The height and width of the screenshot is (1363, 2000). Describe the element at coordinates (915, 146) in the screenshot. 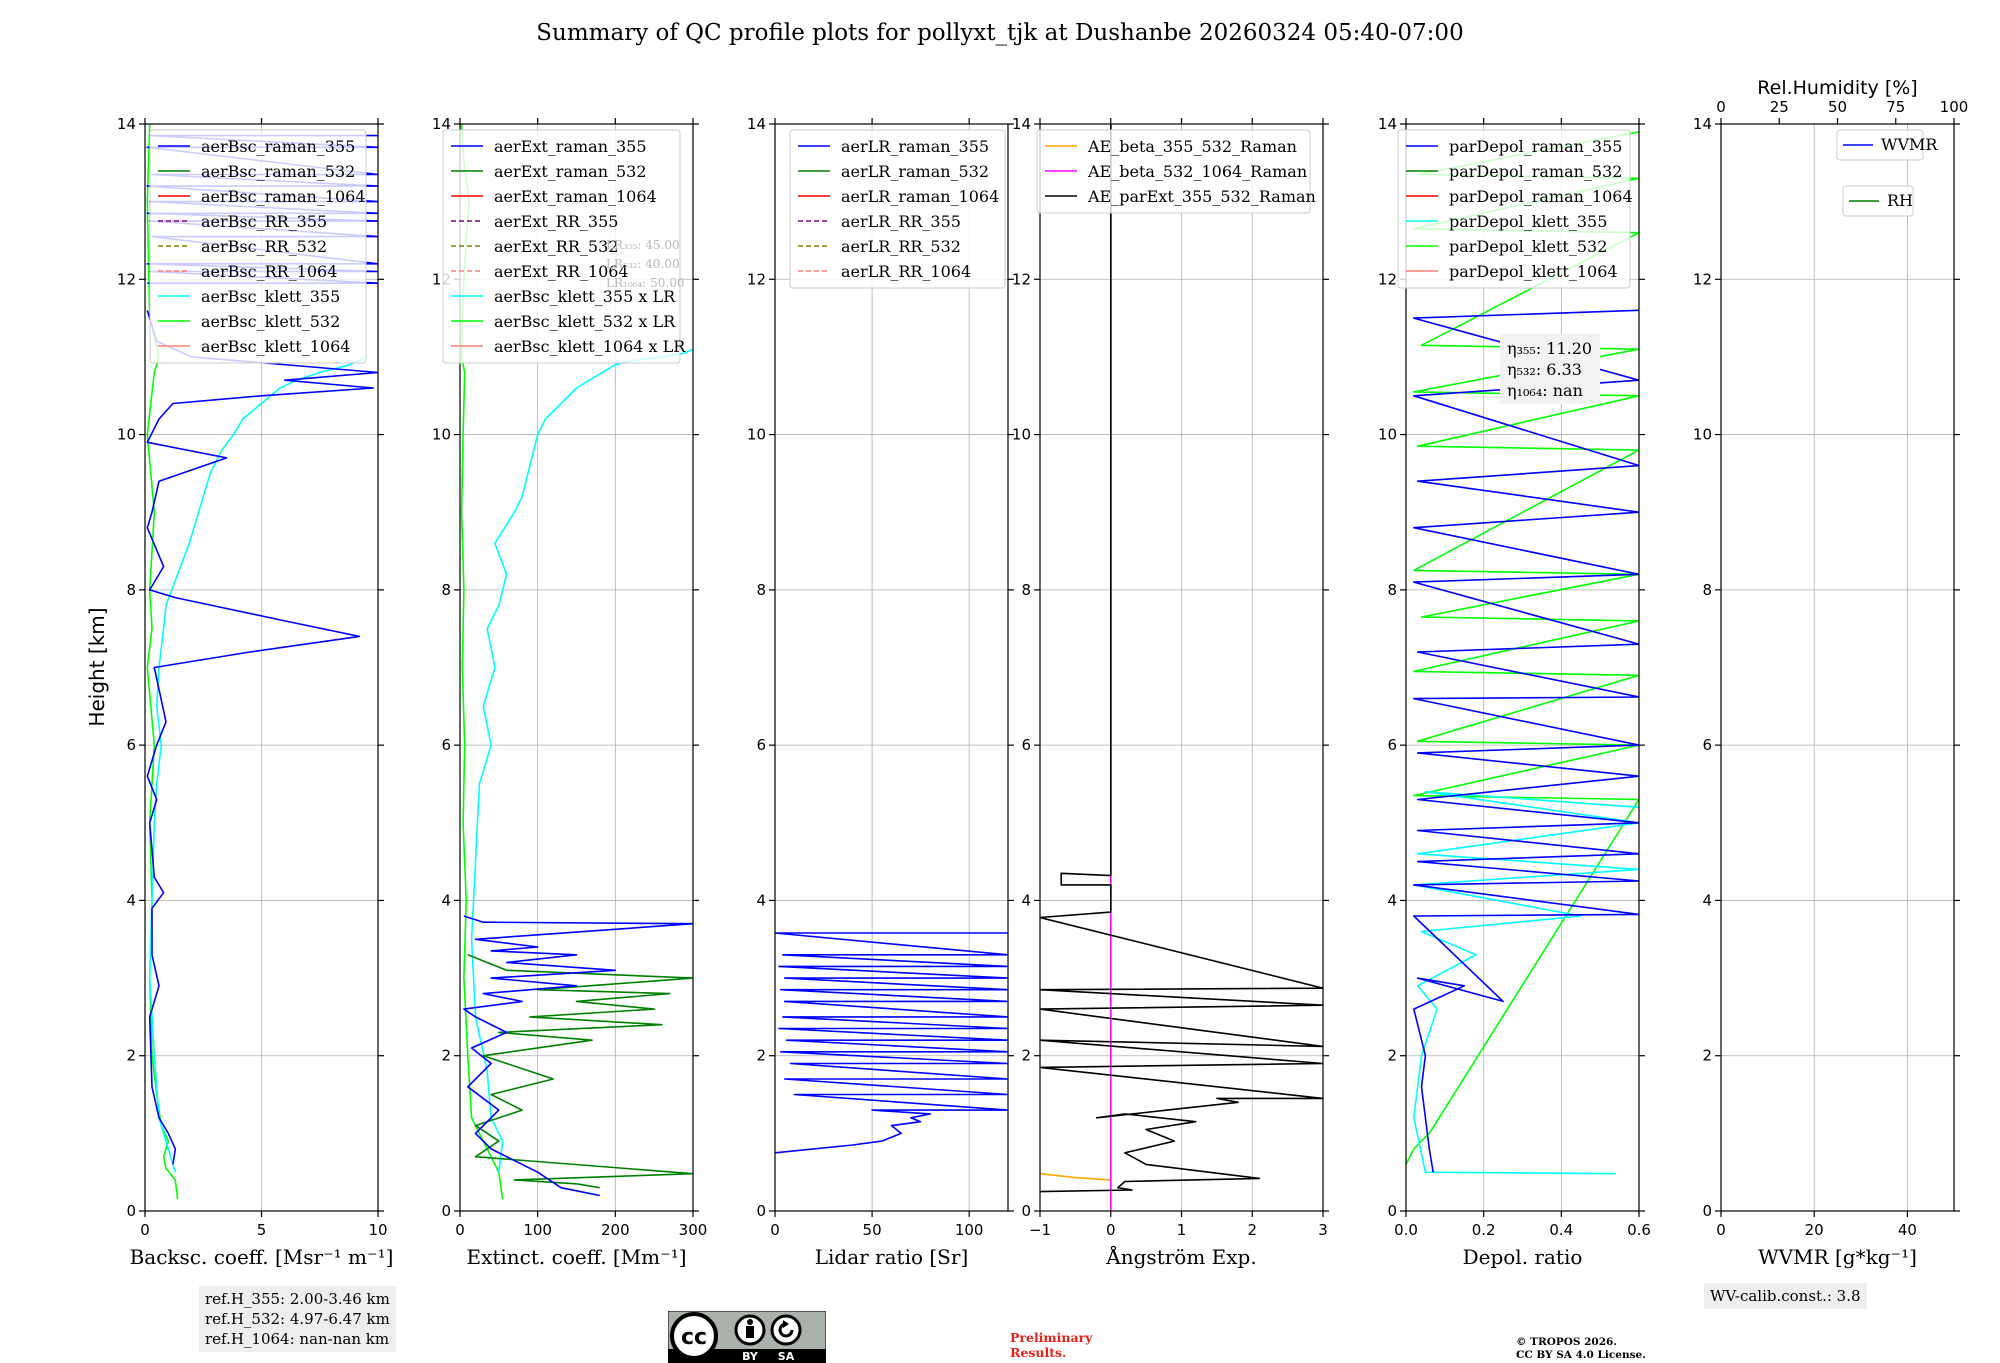

I see `legend-label: aerLR_raman_355` at that location.